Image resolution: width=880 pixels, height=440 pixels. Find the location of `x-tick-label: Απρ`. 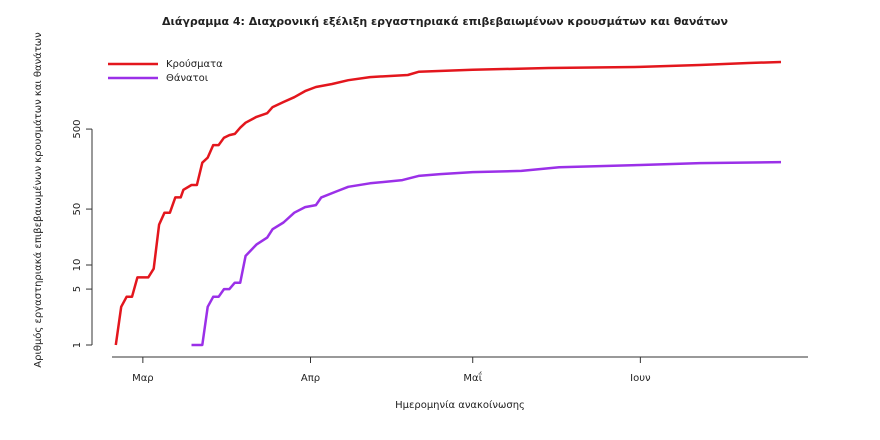

x-tick-label: Απρ is located at coordinates (310, 378).